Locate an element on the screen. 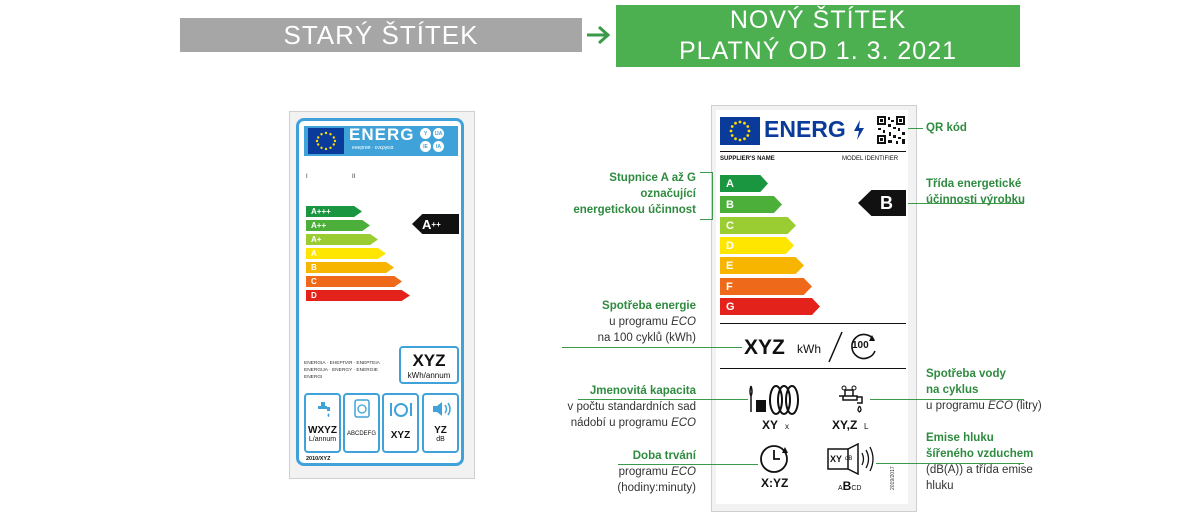 The width and height of the screenshot is (1200, 531). old-class-pointer: A ++ is located at coordinates (435, 224).